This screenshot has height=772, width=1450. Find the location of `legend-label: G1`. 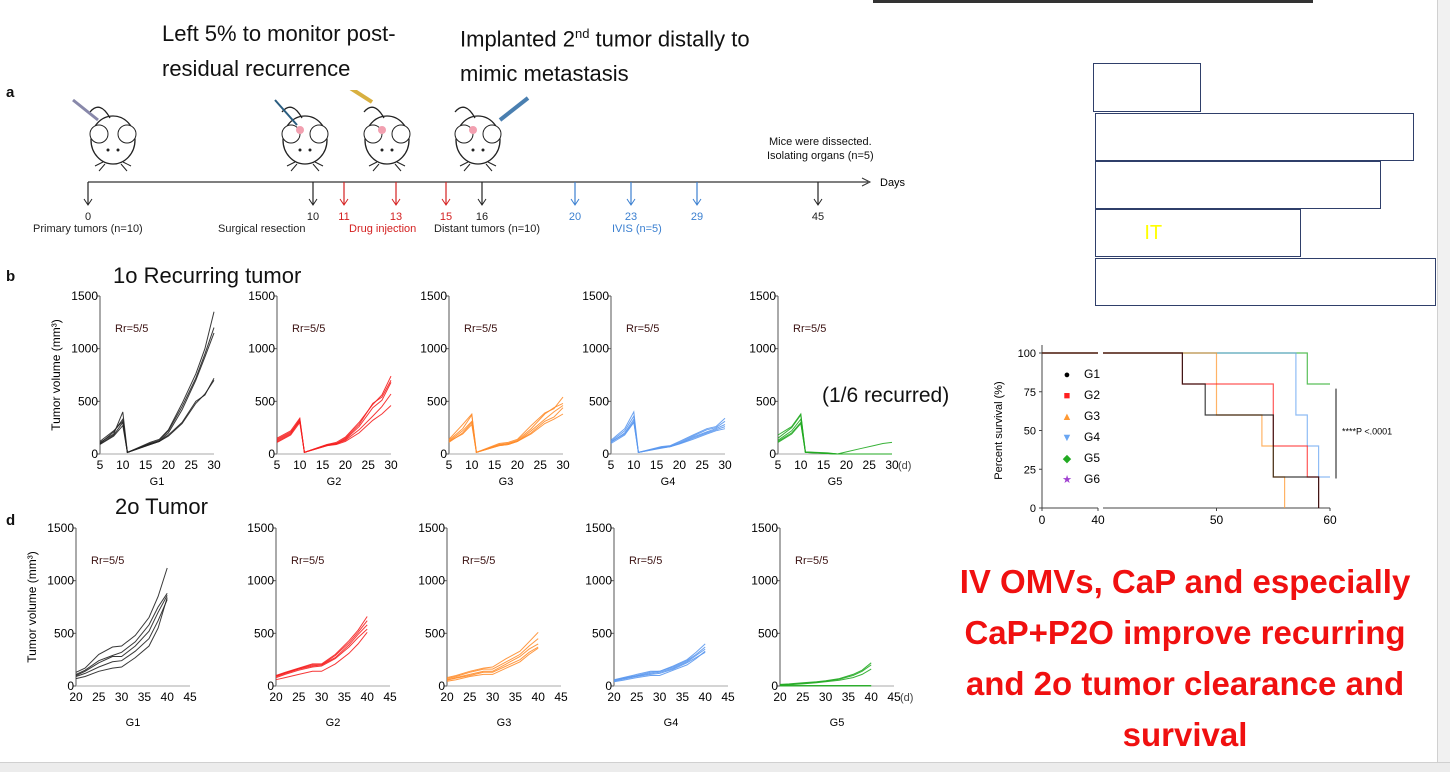

legend-label: G1 is located at coordinates (1092, 374).